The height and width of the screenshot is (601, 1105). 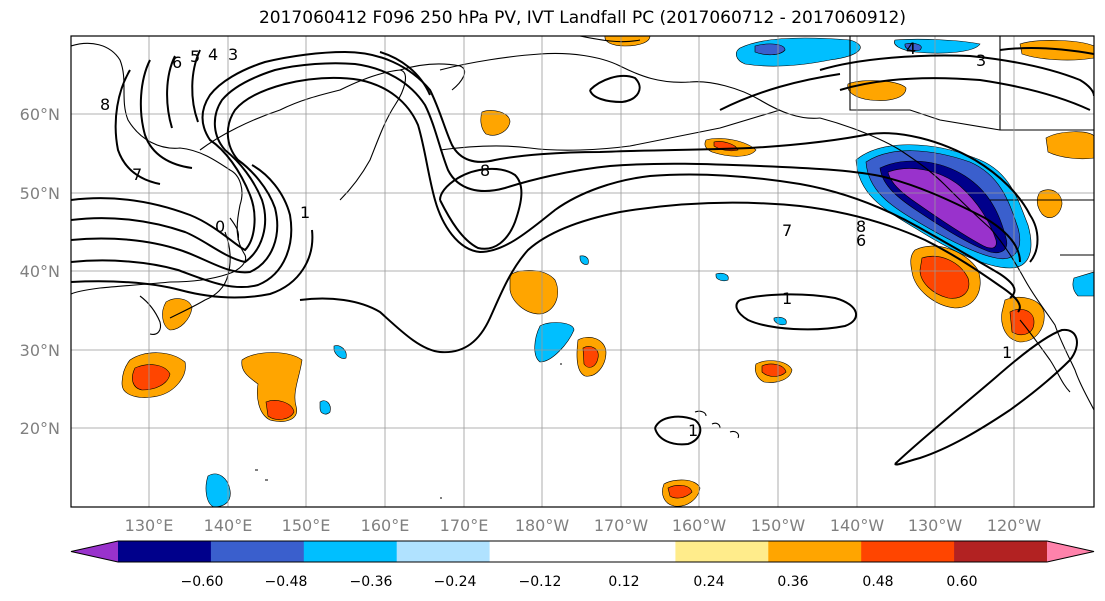 What do you see at coordinates (371, 582) in the screenshot?
I see `colorbar-tick-label: −0.36` at bounding box center [371, 582].